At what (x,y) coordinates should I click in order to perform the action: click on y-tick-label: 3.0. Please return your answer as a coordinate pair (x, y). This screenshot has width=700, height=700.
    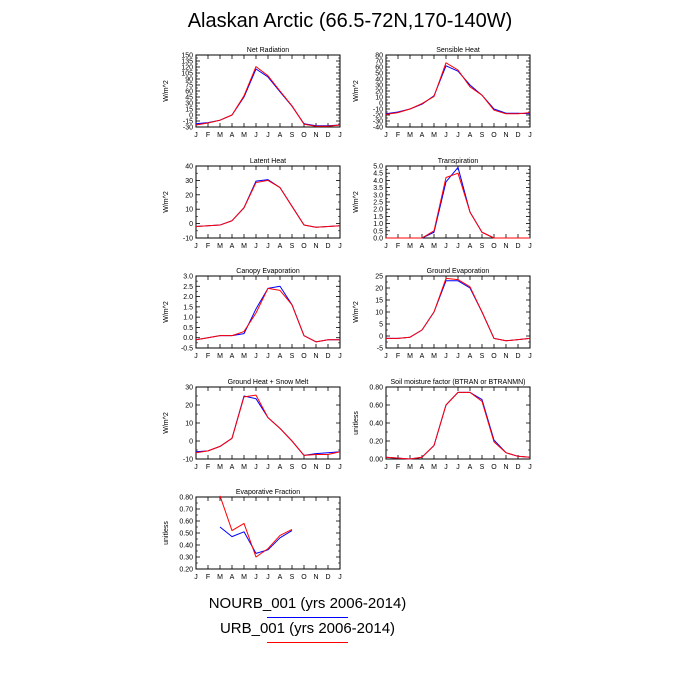
    Looking at the image, I should click on (378, 195).